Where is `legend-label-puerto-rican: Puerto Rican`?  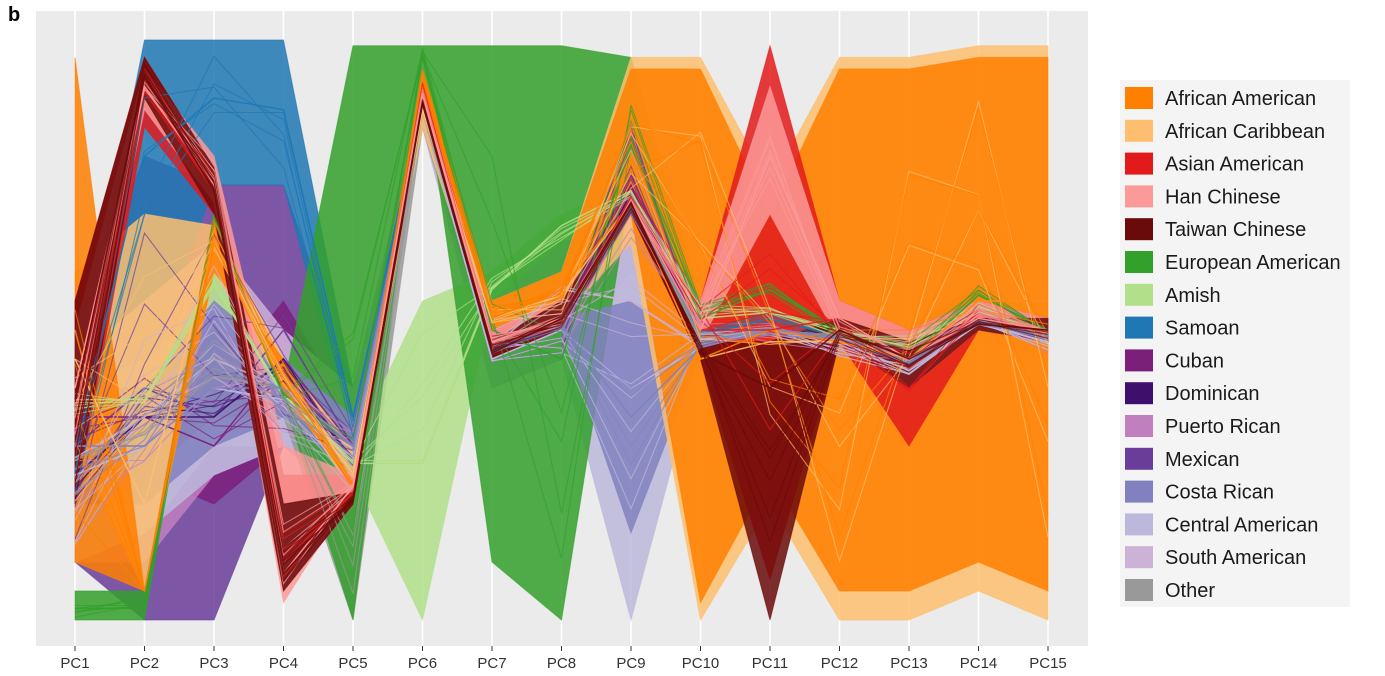 legend-label-puerto-rican: Puerto Rican is located at coordinates (1223, 427).